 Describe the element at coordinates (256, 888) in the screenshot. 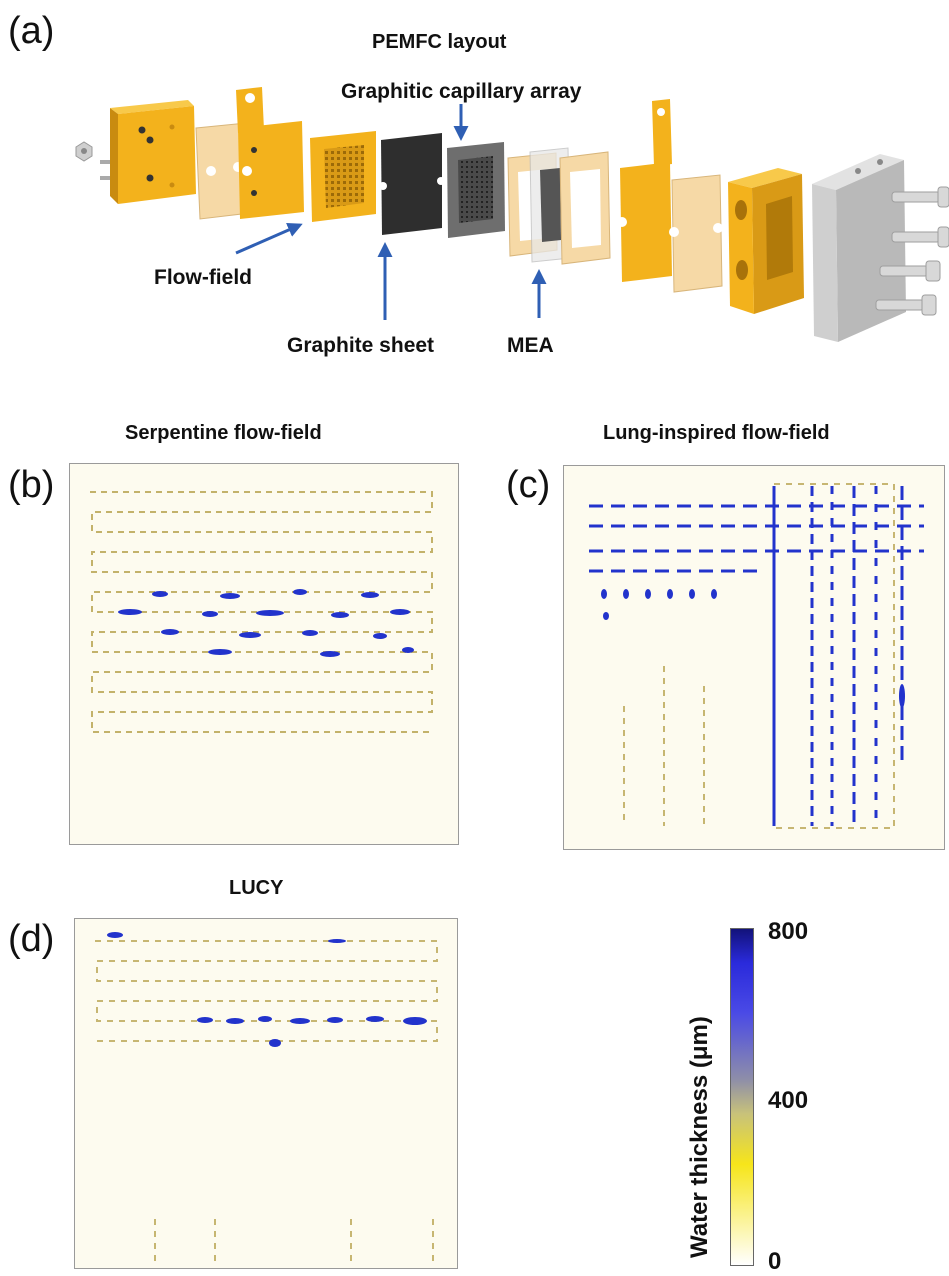

I see `panel-d-title: LUCY` at that location.